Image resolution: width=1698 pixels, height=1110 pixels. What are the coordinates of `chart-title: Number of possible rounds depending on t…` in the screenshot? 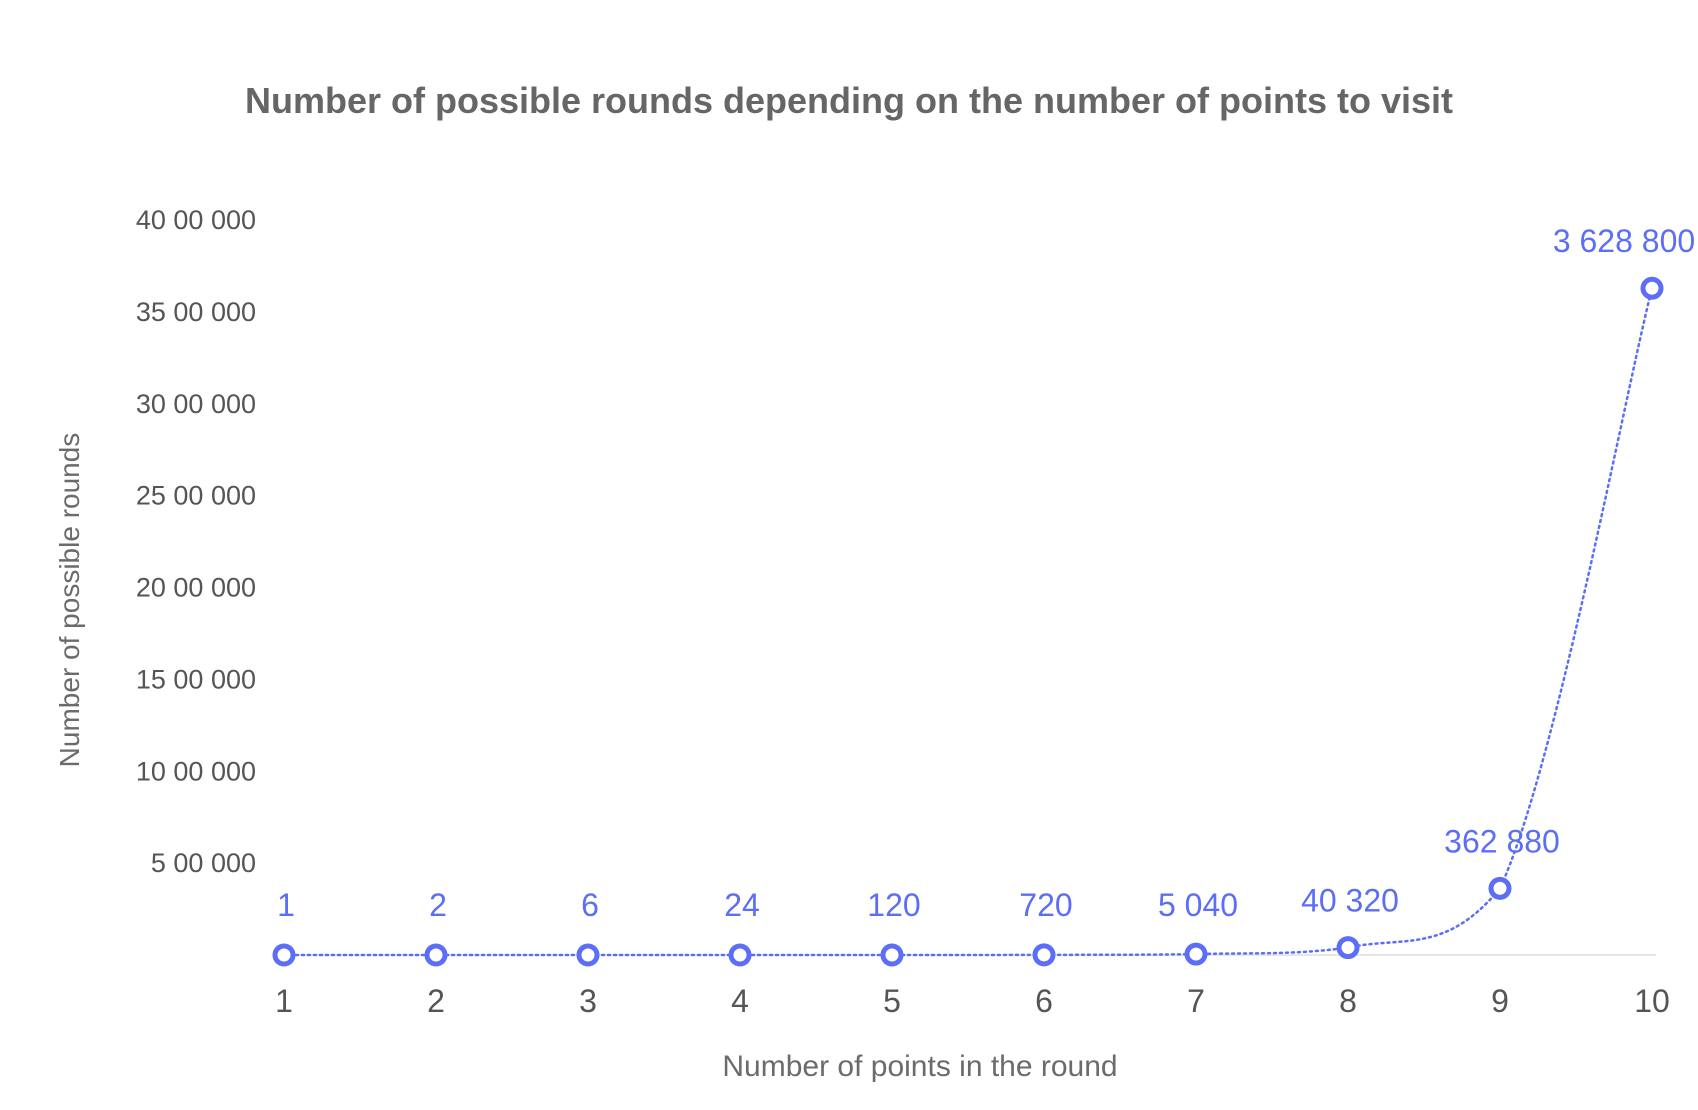 It's located at (848, 100).